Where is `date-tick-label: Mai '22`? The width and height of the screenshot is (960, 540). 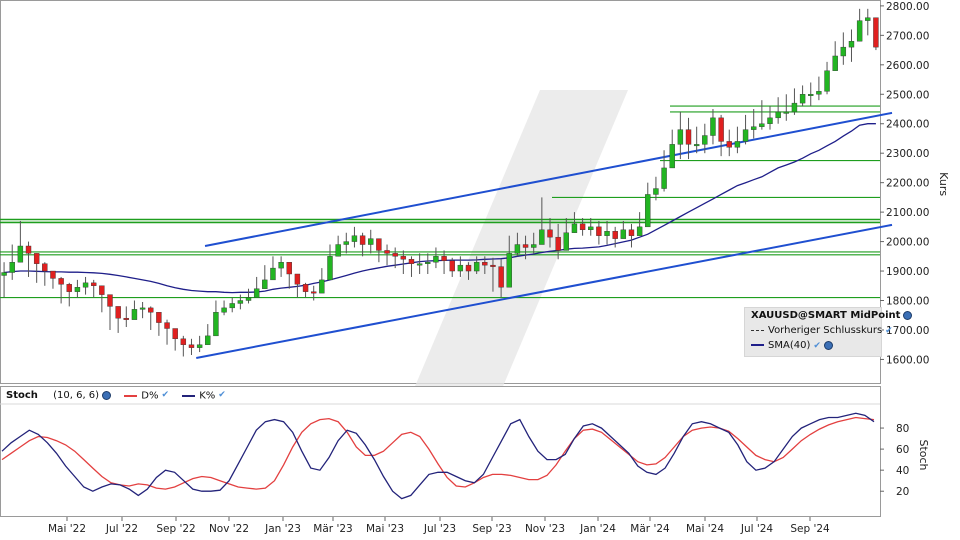
date-tick-label: Mai '22 is located at coordinates (67, 529).